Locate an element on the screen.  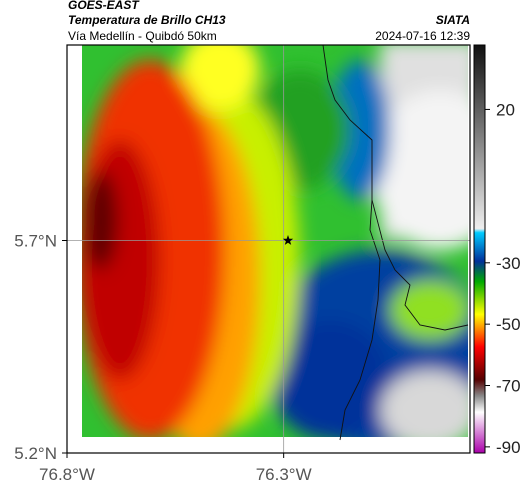
colorbar-tick-label: -90 is located at coordinates (508, 447).